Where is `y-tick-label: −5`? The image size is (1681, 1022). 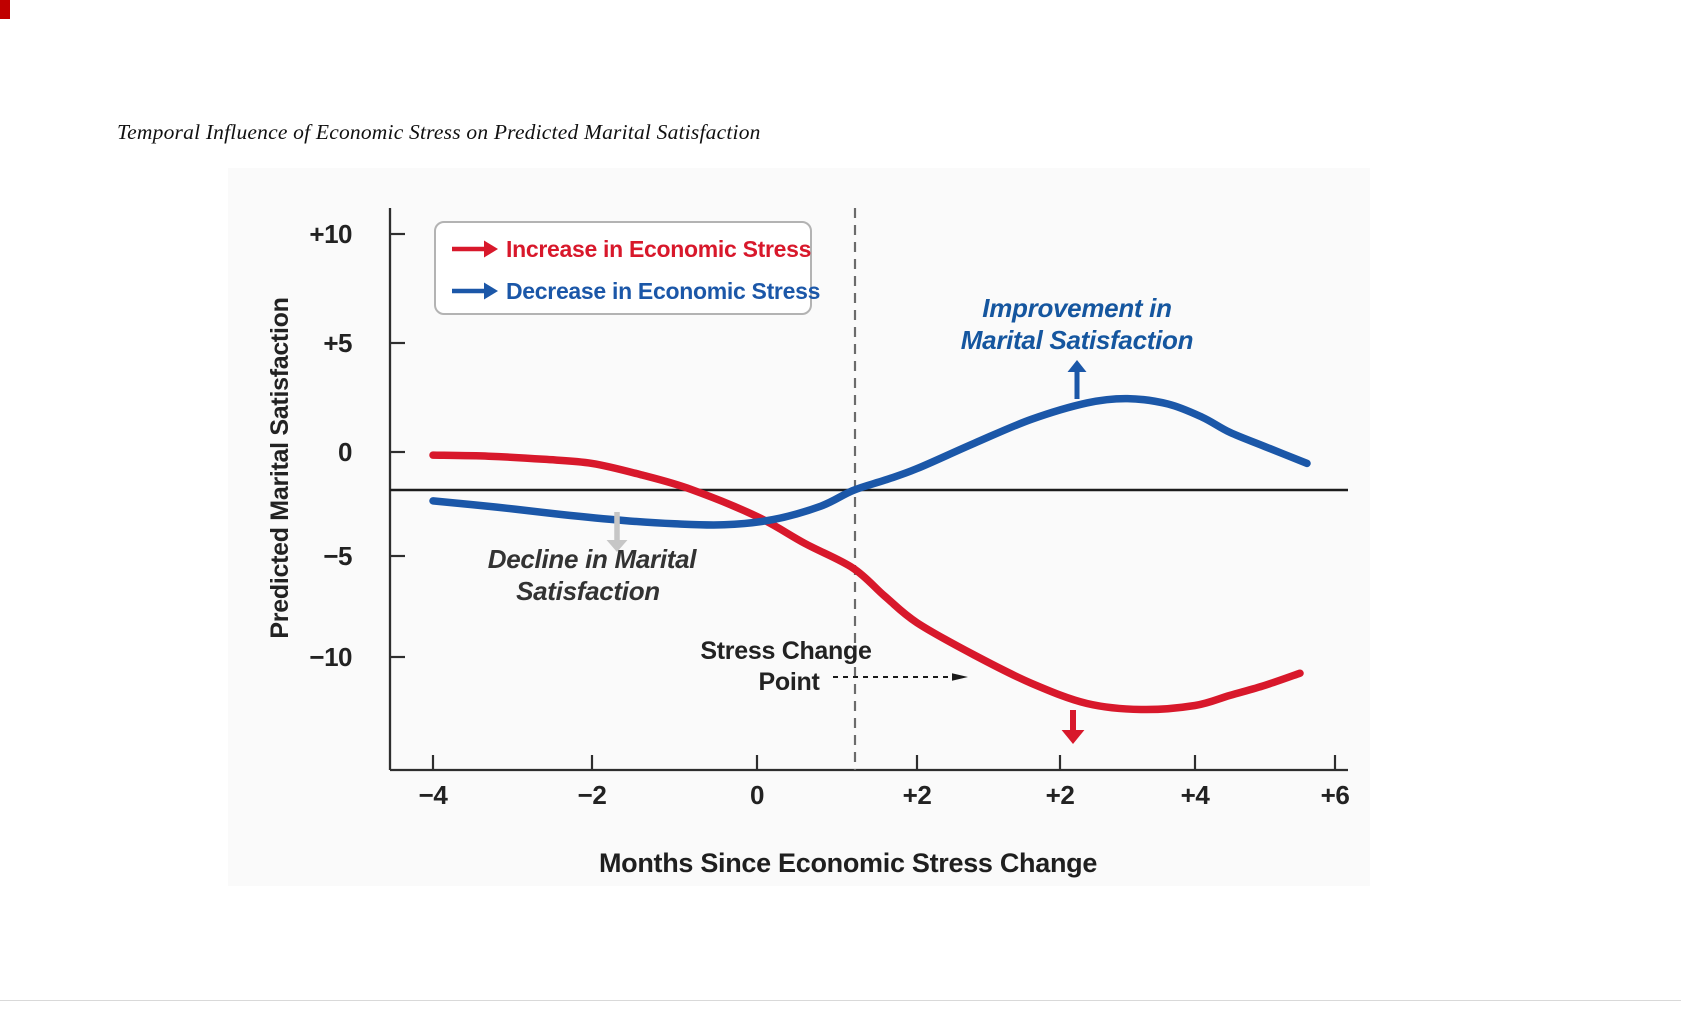
y-tick-label: −5 is located at coordinates (337, 556).